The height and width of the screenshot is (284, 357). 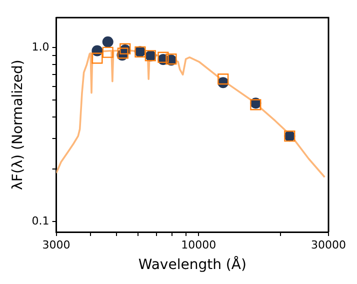 I want to click on y-tick-label: 0.1, so click(x=41, y=221).